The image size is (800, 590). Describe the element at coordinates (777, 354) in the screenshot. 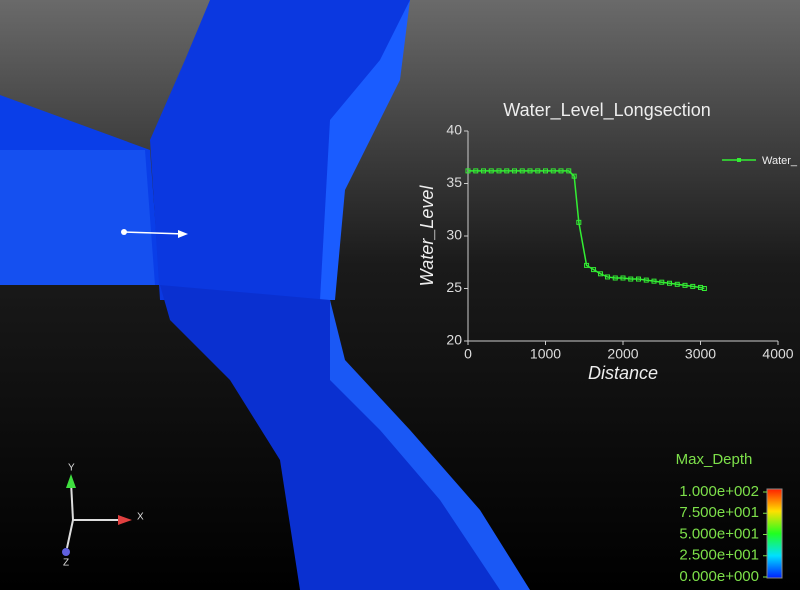

I see `x-tick-label: 4000` at that location.